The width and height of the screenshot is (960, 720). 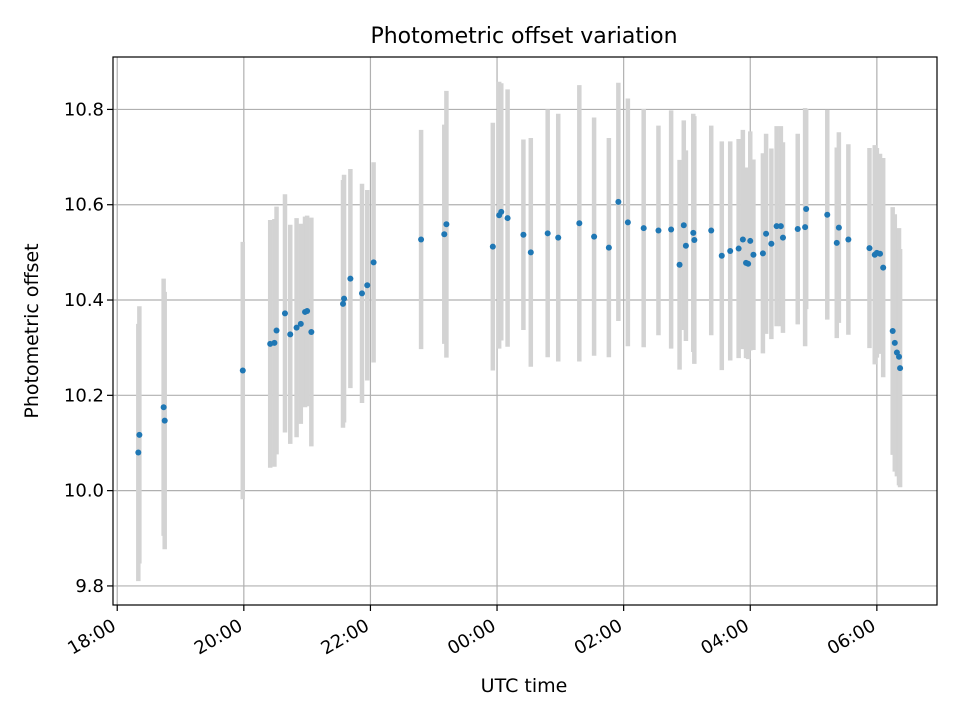 I want to click on x-tick-label: 04:00, so click(x=724, y=637).